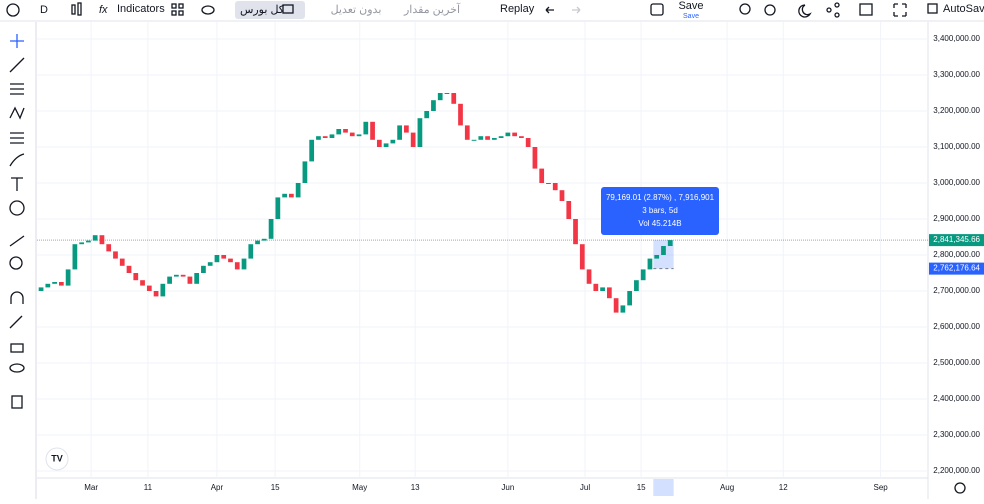  I want to click on crosshair-tool, so click(17, 41).